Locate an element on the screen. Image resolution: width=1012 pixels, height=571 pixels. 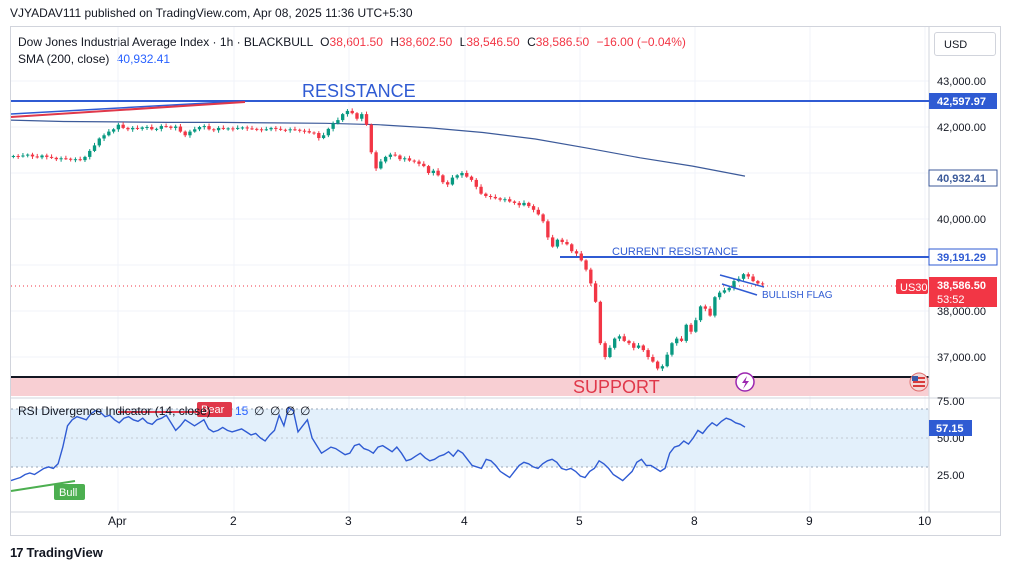
resistance-price-badge: 42,597.97 is located at coordinates (963, 101).